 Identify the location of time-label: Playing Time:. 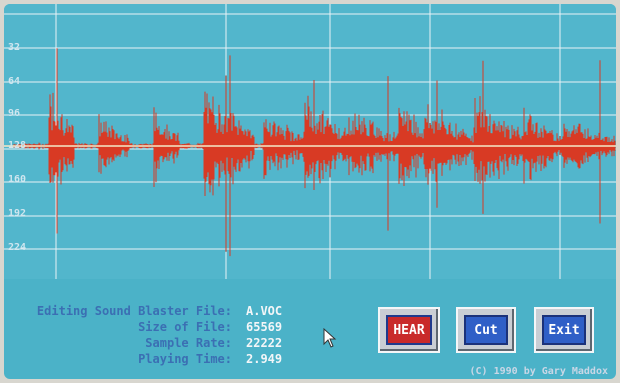
(185, 359).